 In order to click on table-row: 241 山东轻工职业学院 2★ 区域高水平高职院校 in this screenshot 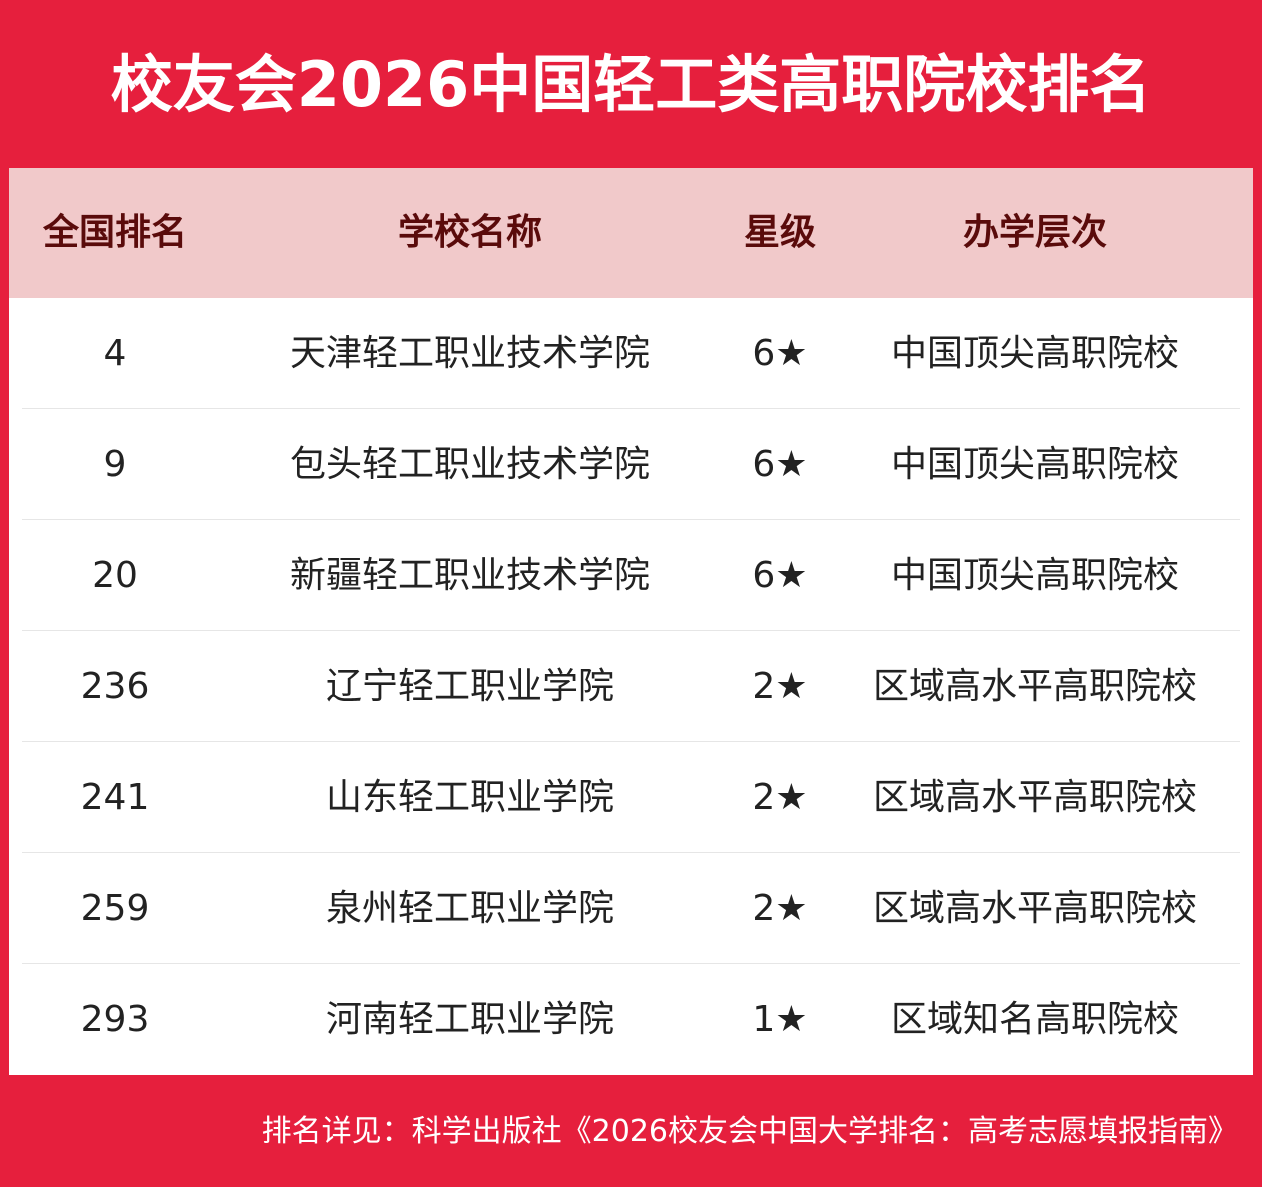, I will do `click(631, 797)`.